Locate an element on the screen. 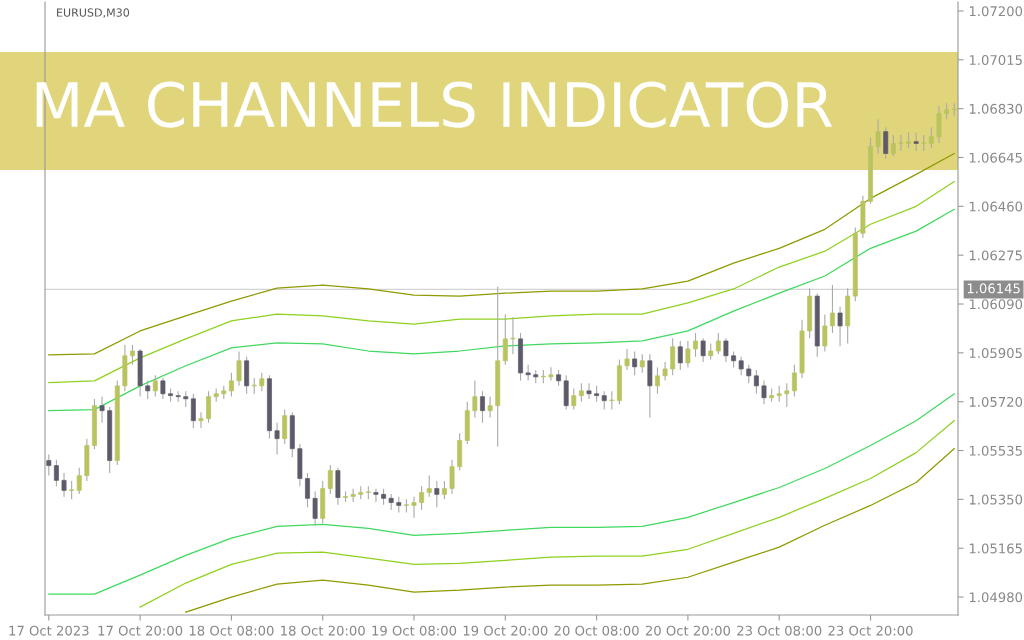 The height and width of the screenshot is (640, 1024). y-tick-label: 1.06830 is located at coordinates (996, 108).